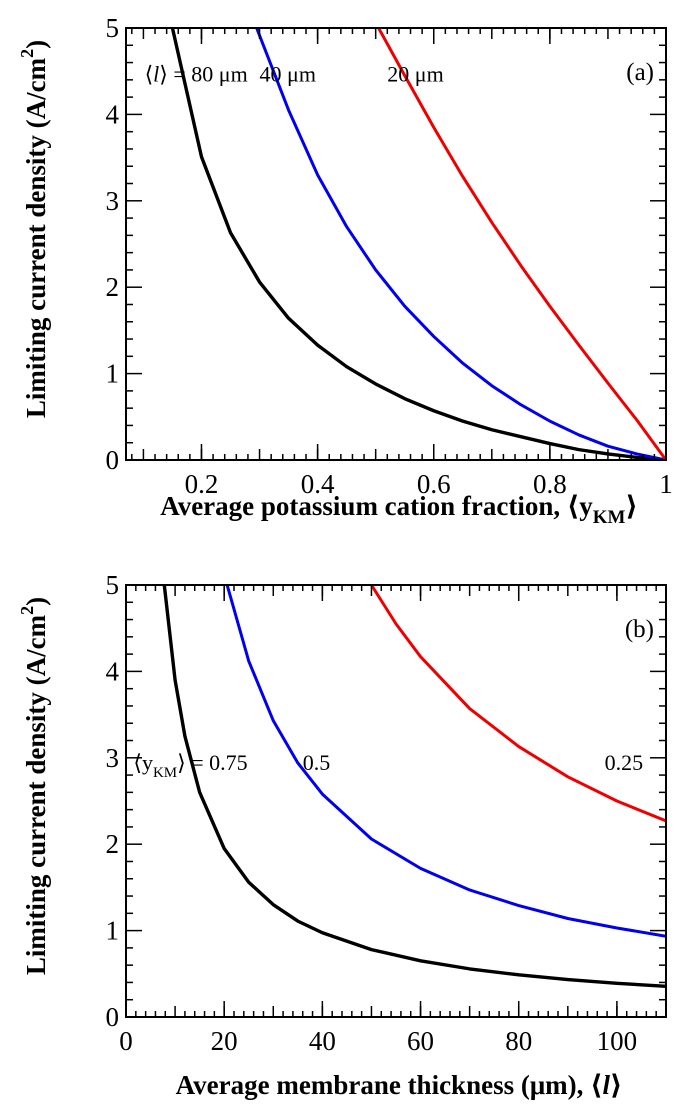 The width and height of the screenshot is (692, 1117). Describe the element at coordinates (113, 844) in the screenshot. I see `chart-1-y-tick-label: 2` at that location.